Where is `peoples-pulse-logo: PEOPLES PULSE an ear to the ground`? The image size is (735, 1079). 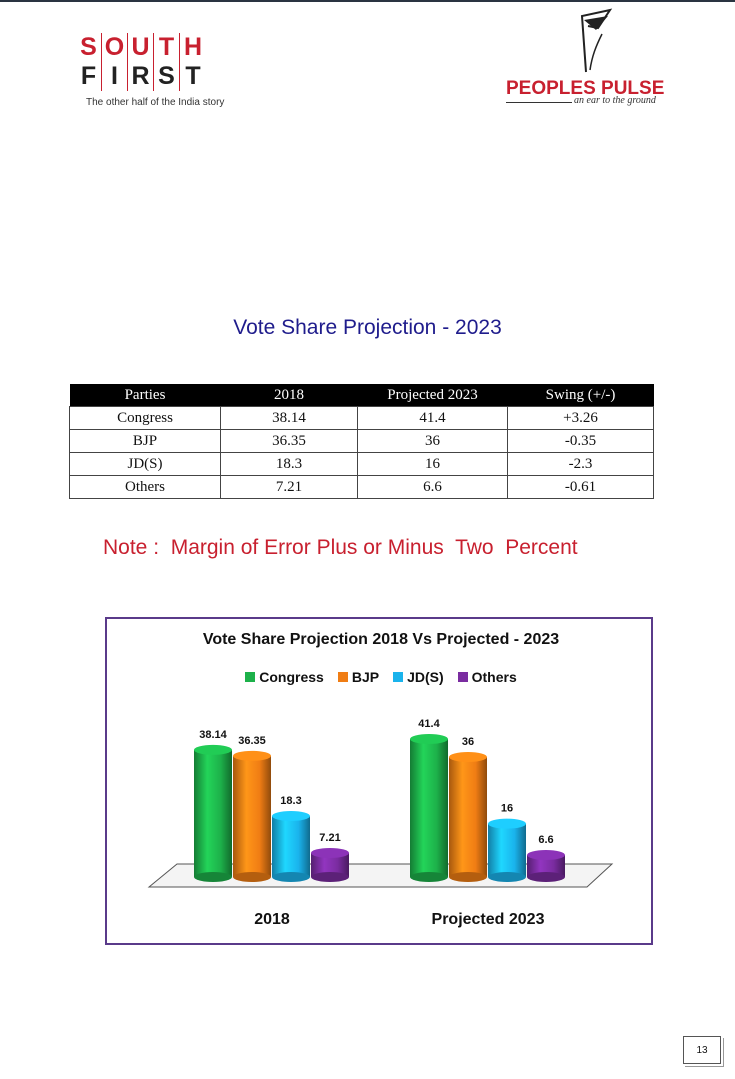
peoples-pulse-logo: PEOPLES PULSE an ear to the ground is located at coordinates (585, 61).